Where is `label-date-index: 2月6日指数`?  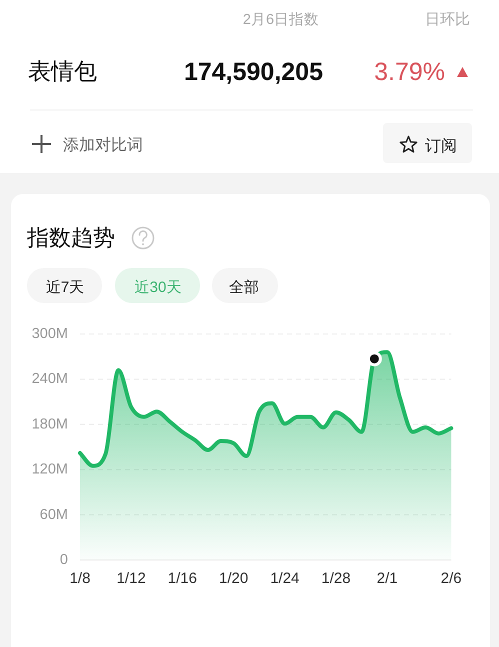
label-date-index: 2月6日指数 is located at coordinates (281, 20).